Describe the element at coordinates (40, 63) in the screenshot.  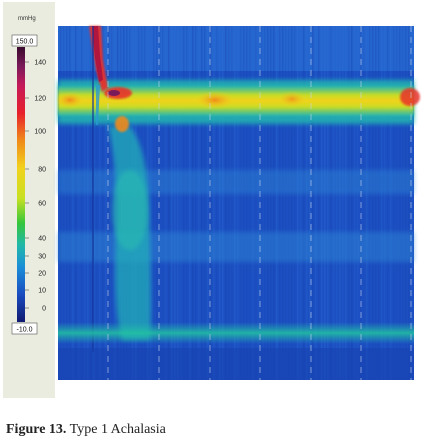
I see `colorbar-tick-label: 140` at that location.